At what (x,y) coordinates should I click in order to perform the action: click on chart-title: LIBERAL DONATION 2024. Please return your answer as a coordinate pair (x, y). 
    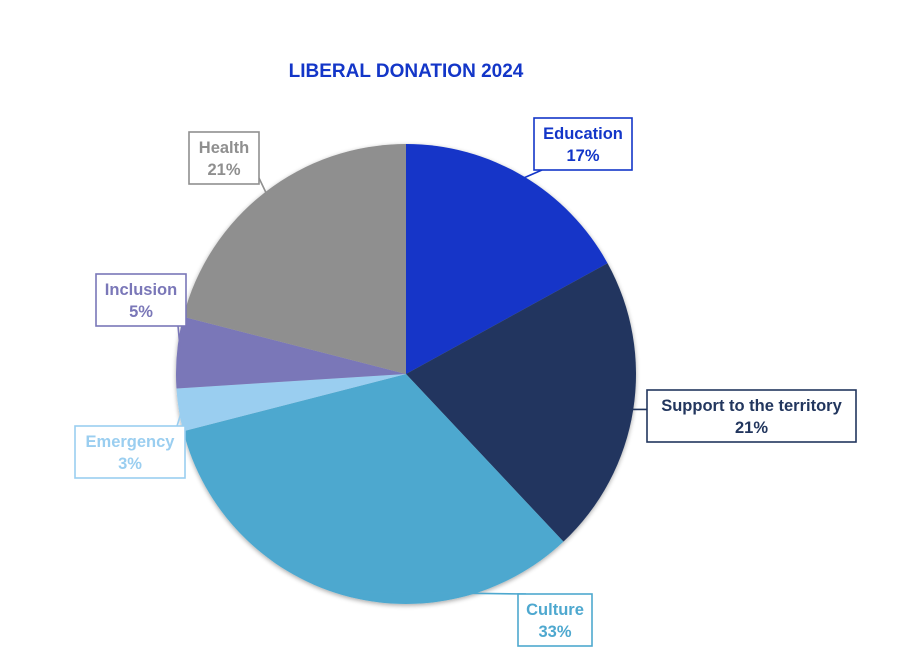
    Looking at the image, I should click on (406, 71).